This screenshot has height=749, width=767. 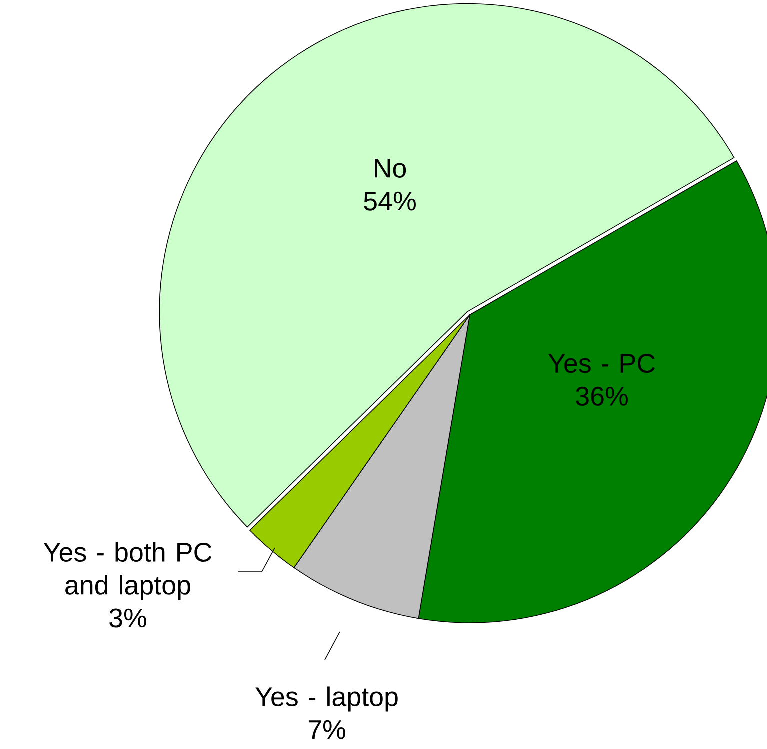 What do you see at coordinates (327, 699) in the screenshot?
I see `slice-label: Yes - laptop` at bounding box center [327, 699].